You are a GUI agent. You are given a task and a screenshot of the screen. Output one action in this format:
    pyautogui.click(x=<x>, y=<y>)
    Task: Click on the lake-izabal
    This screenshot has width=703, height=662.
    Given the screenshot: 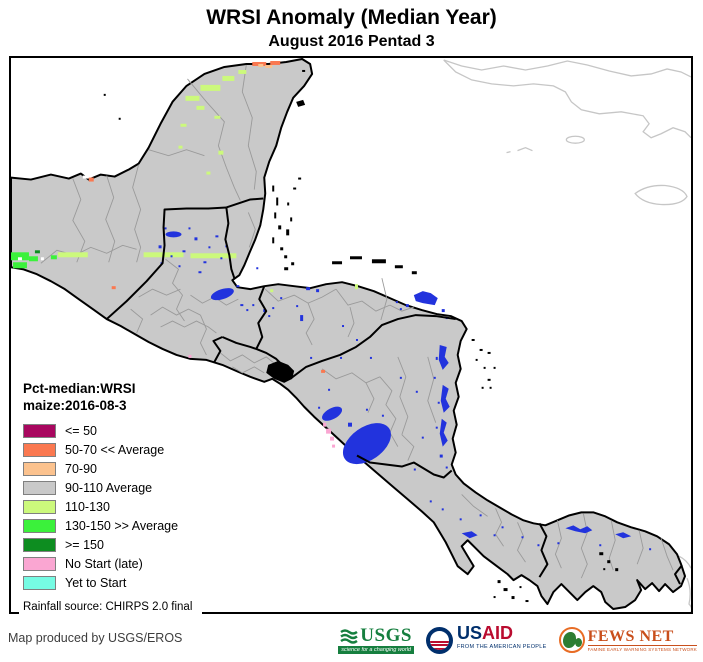 What is the action you would take?
    pyautogui.click(x=222, y=294)
    